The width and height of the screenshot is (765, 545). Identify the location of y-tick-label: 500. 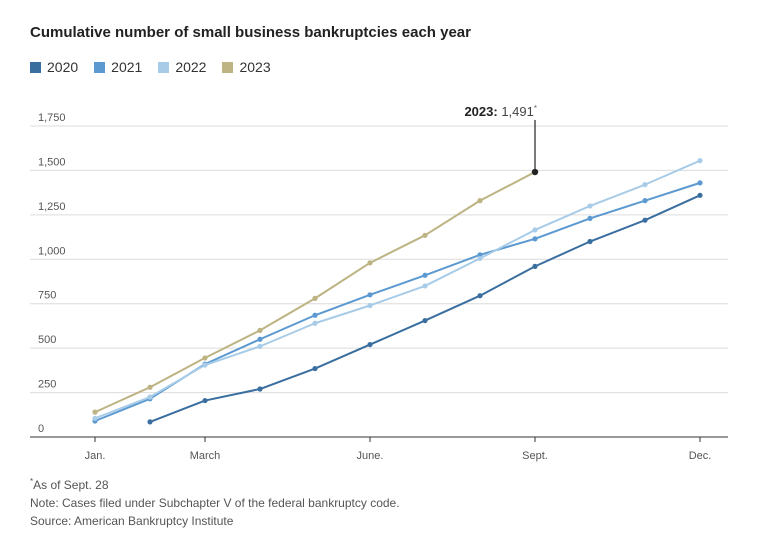
(47, 340).